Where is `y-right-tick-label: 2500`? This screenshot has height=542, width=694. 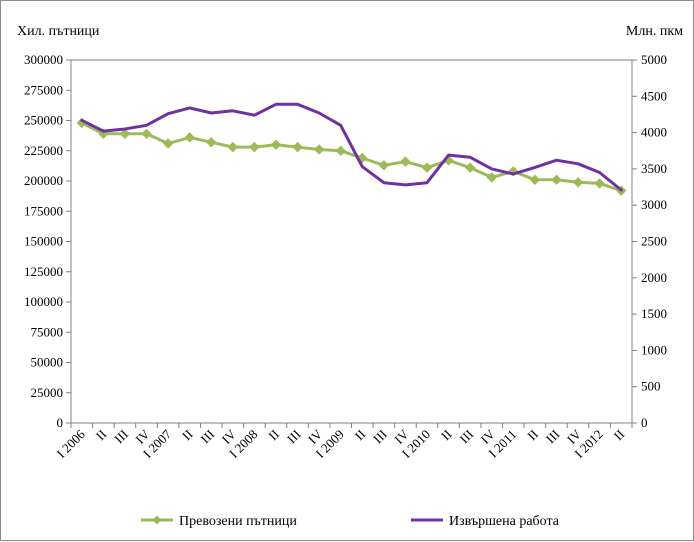 y-right-tick-label: 2500 is located at coordinates (654, 241).